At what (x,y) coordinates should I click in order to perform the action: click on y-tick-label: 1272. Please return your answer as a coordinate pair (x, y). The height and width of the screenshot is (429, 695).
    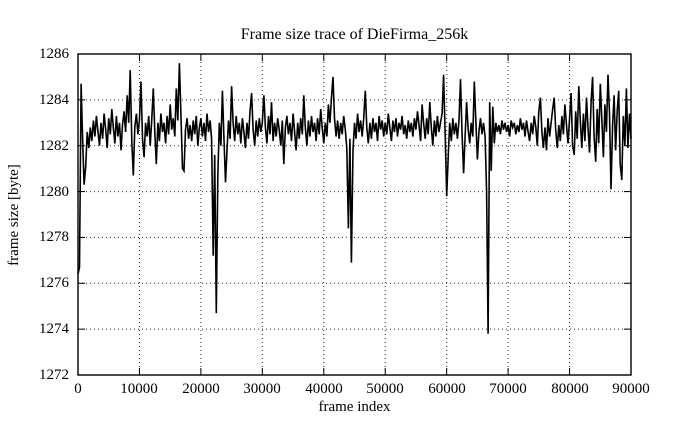
    Looking at the image, I should click on (54, 375).